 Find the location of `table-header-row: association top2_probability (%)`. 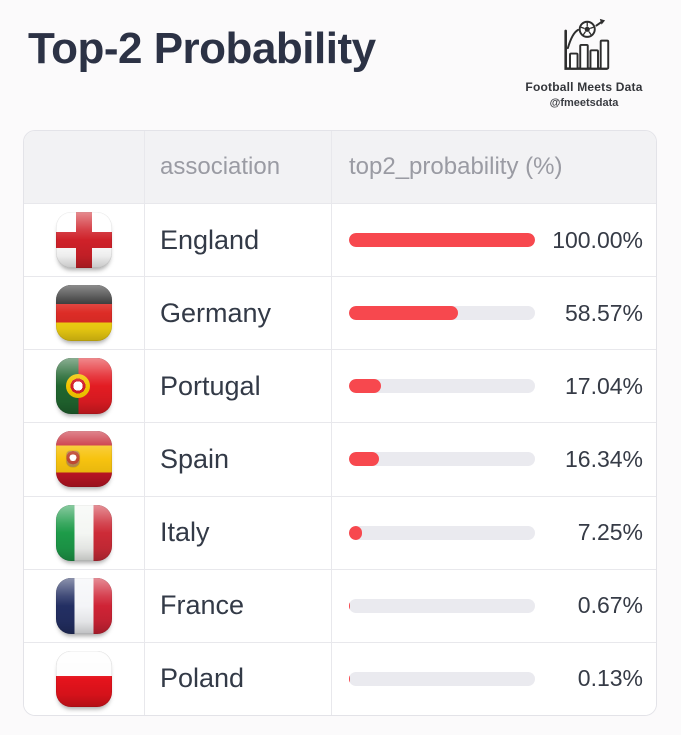

table-header-row: association top2_probability (%) is located at coordinates (340, 167).